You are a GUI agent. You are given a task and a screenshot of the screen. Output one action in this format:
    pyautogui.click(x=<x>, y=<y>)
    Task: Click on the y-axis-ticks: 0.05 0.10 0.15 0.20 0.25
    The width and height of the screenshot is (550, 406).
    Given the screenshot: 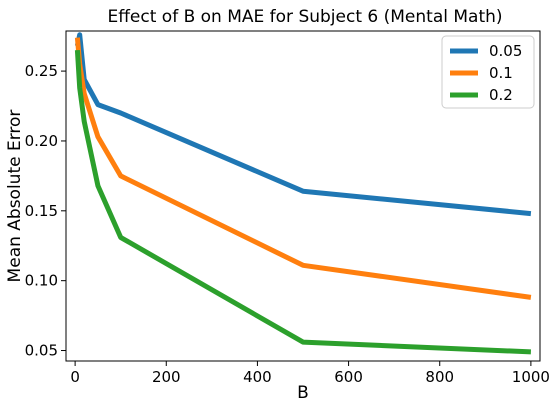 What is the action you would take?
    pyautogui.click(x=45, y=211)
    